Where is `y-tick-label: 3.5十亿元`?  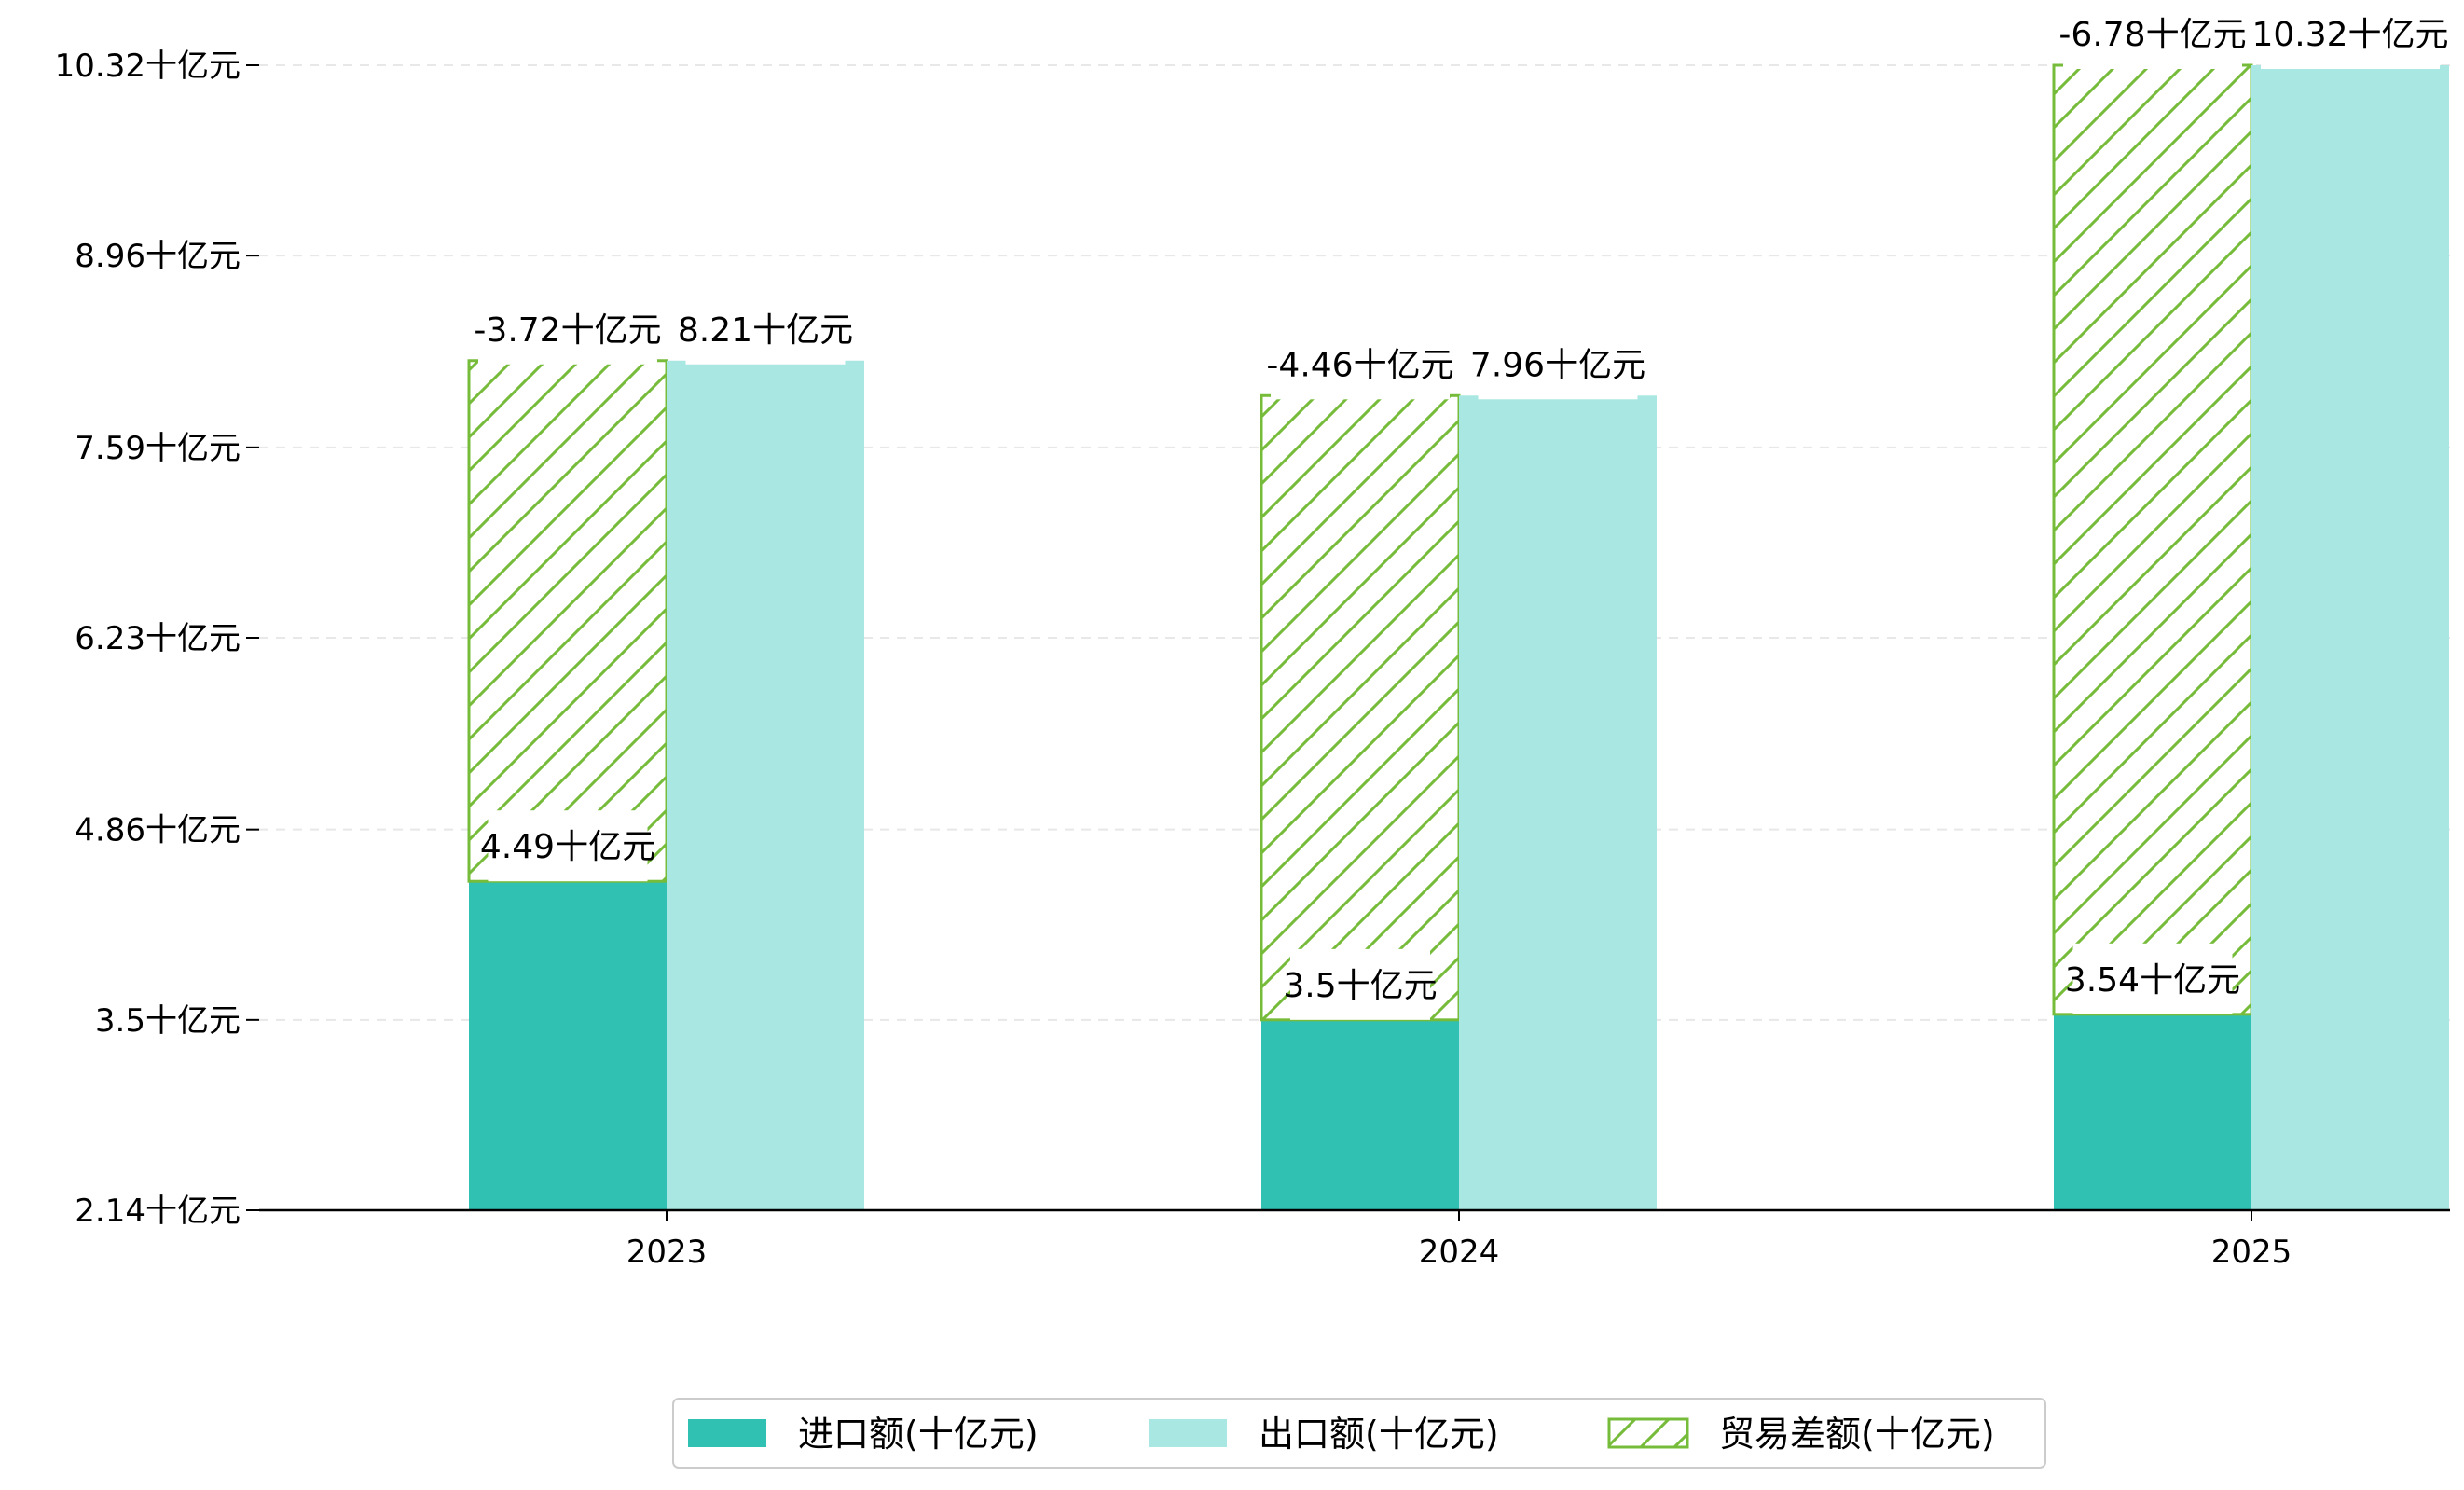
y-tick-label: 3.5十亿元 is located at coordinates (168, 1021).